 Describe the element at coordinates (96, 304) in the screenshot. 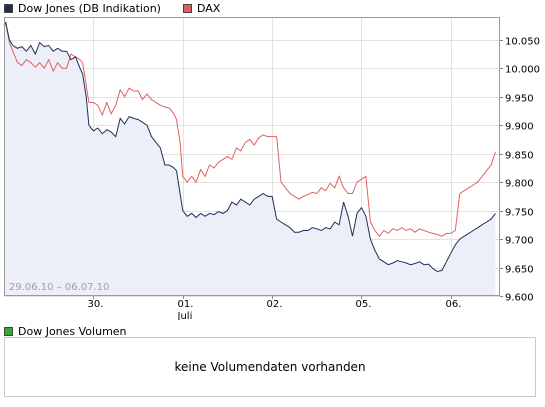

I see `x-tick-label: 30.` at that location.